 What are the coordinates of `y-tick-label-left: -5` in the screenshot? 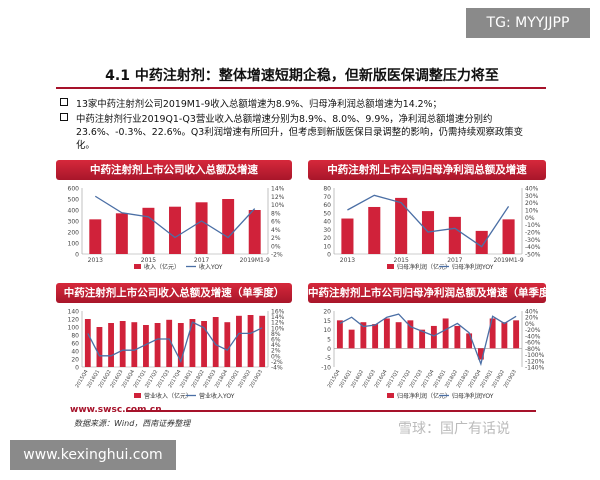 It's located at (328, 358).